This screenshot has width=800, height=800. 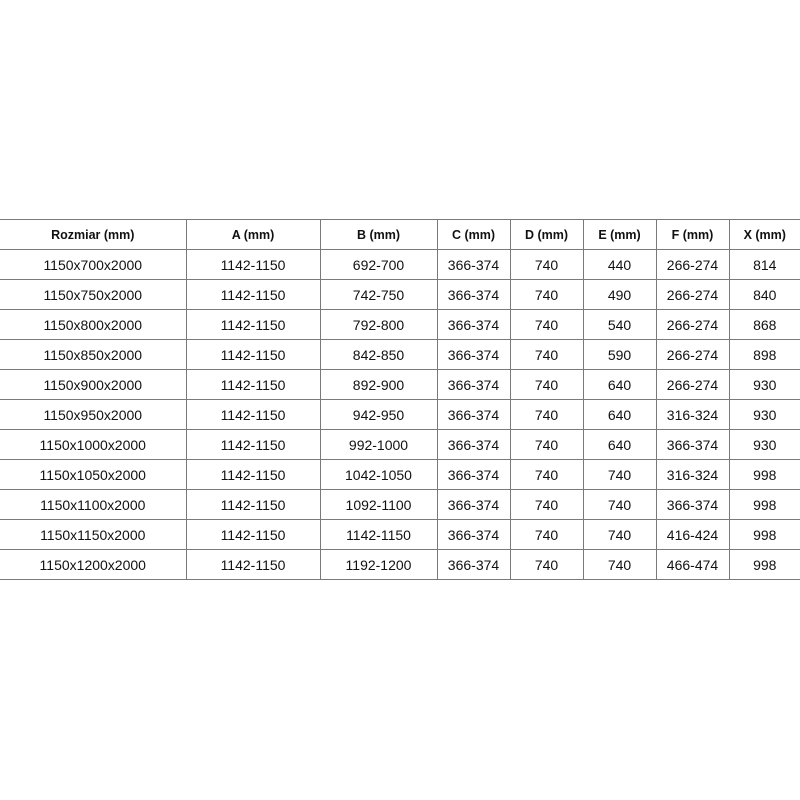 What do you see at coordinates (546, 234) in the screenshot?
I see `column-header: D (mm)` at bounding box center [546, 234].